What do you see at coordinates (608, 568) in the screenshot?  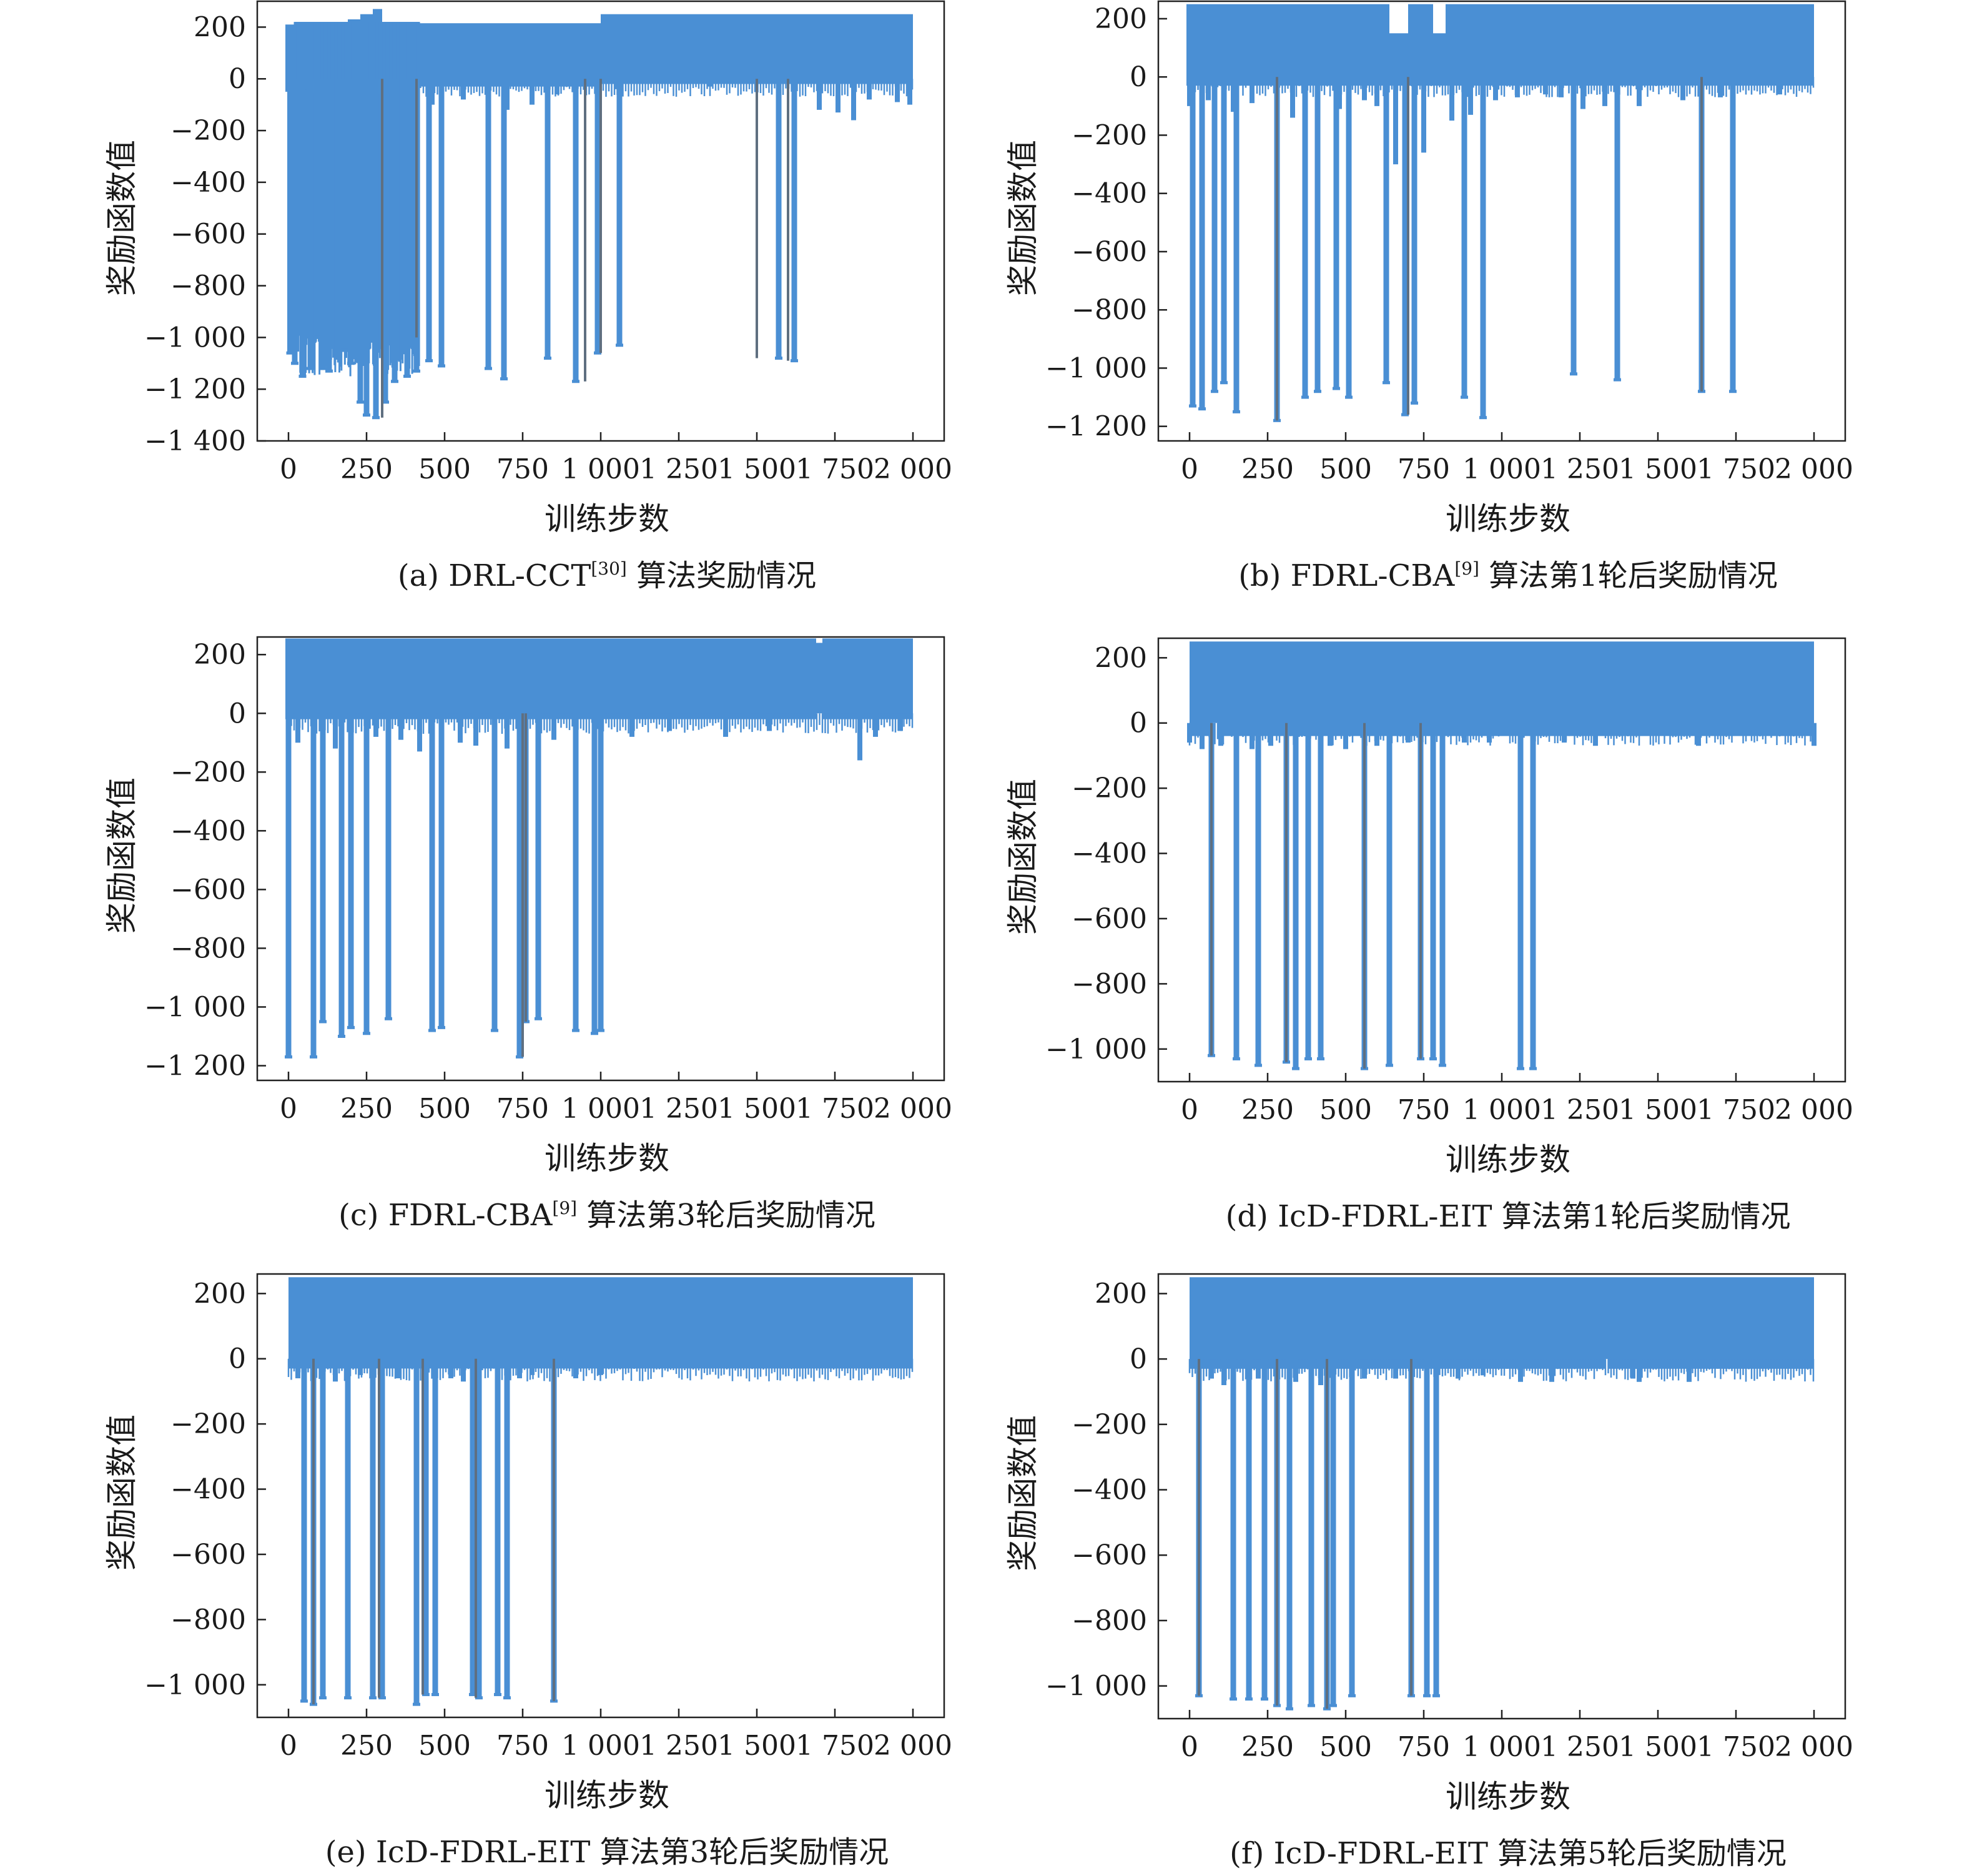 I see `caption-reference: [30]` at bounding box center [608, 568].